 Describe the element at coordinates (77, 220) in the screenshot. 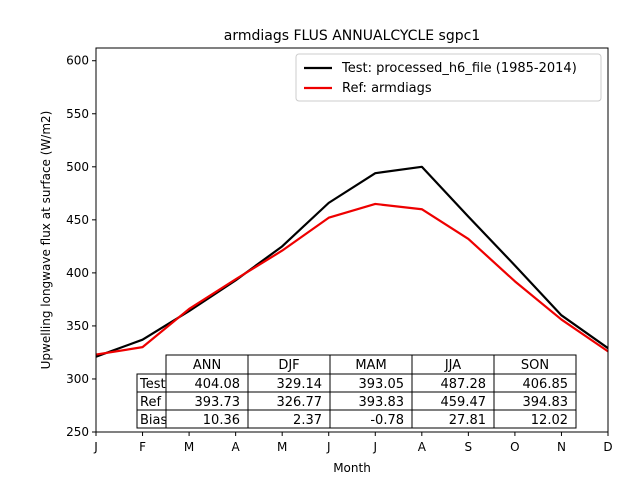

I see `y-tick-label: 450` at that location.